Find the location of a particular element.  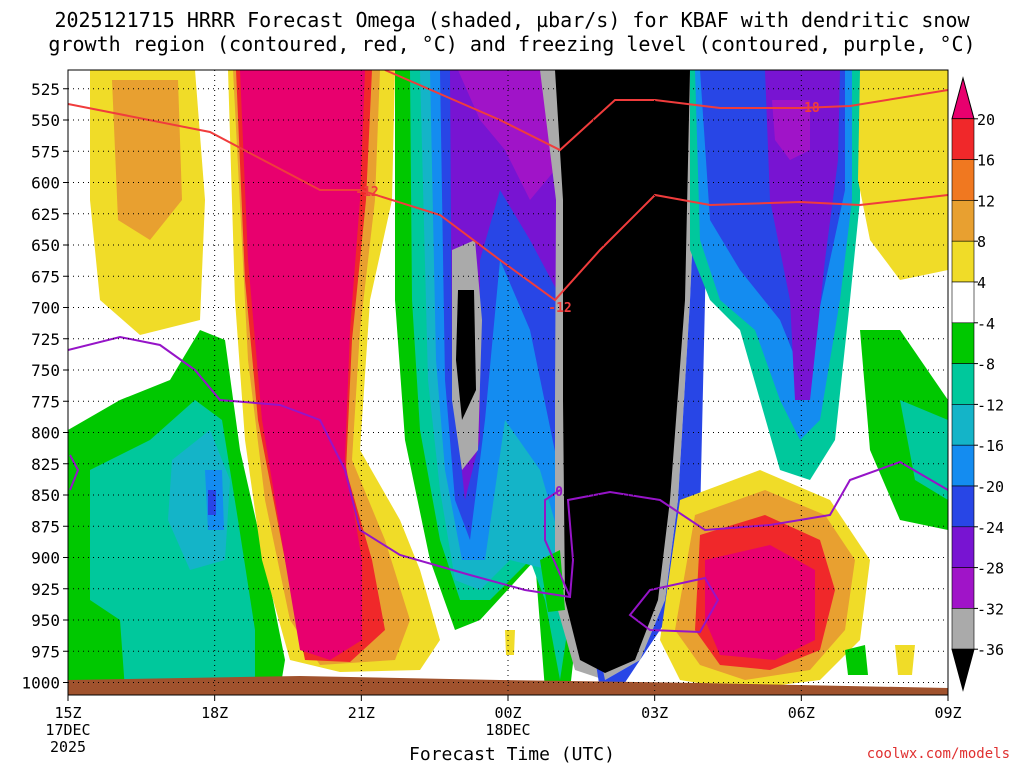

colorbar-label: -12 is located at coordinates (990, 405).